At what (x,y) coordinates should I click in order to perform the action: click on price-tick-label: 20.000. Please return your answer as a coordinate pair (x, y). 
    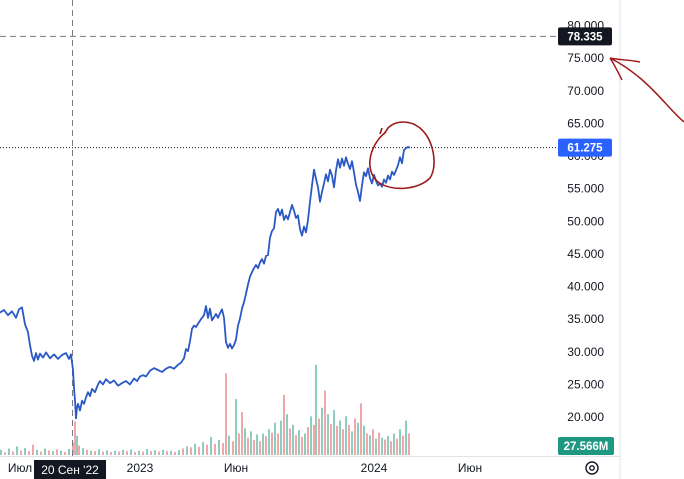
    Looking at the image, I should click on (585, 417).